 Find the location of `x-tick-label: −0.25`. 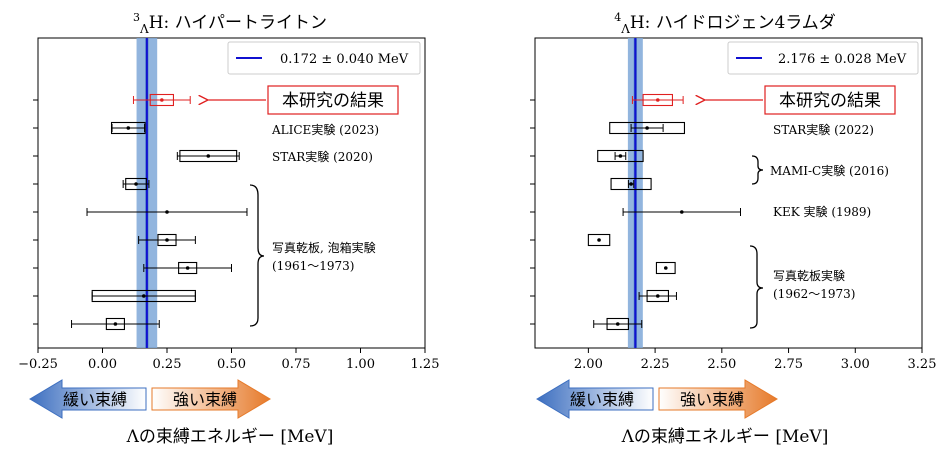

x-tick-label: −0.25 is located at coordinates (38, 364).